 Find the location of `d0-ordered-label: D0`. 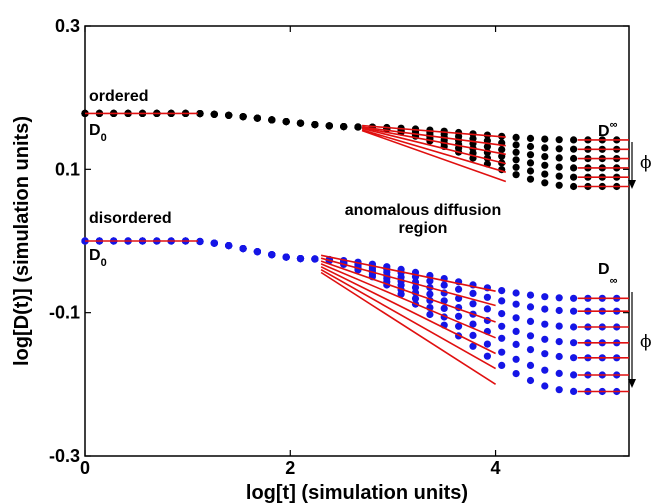

d0-ordered-label: D0 is located at coordinates (98, 133).